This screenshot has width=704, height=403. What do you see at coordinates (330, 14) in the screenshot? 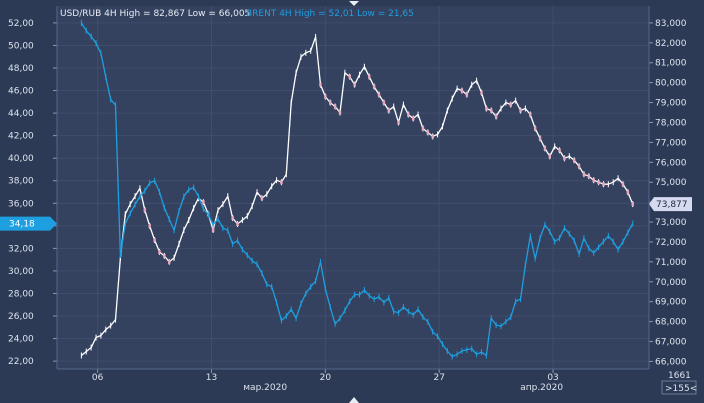
I see `brent-title: BRENT 4H High = 52,01 Low = 21,65` at bounding box center [330, 14].